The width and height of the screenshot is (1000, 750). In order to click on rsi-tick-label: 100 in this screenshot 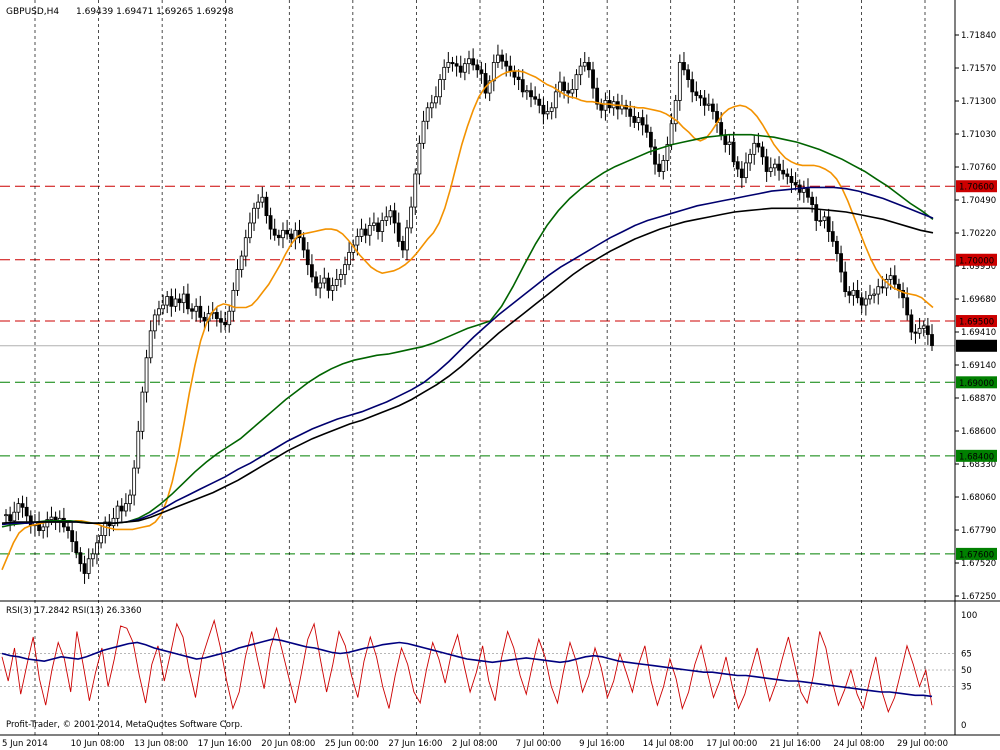, I will do `click(969, 616)`.